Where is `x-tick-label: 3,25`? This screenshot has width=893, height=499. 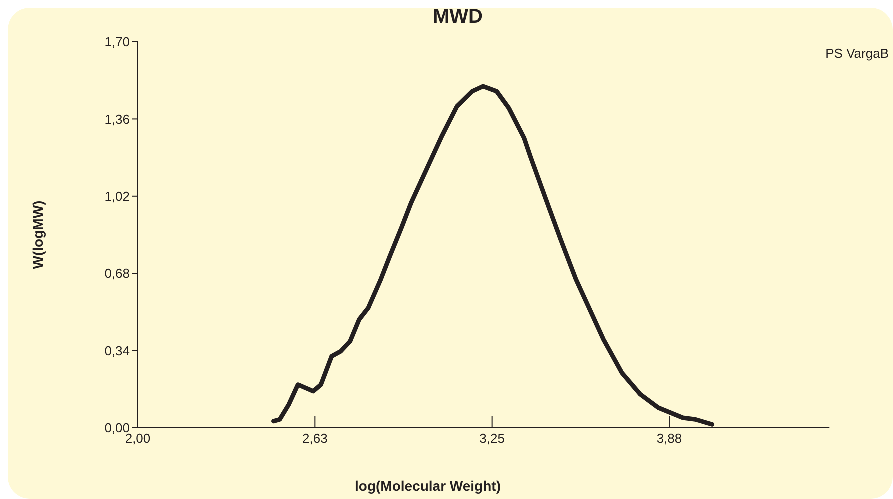 x-tick-label: 3,25 is located at coordinates (492, 438).